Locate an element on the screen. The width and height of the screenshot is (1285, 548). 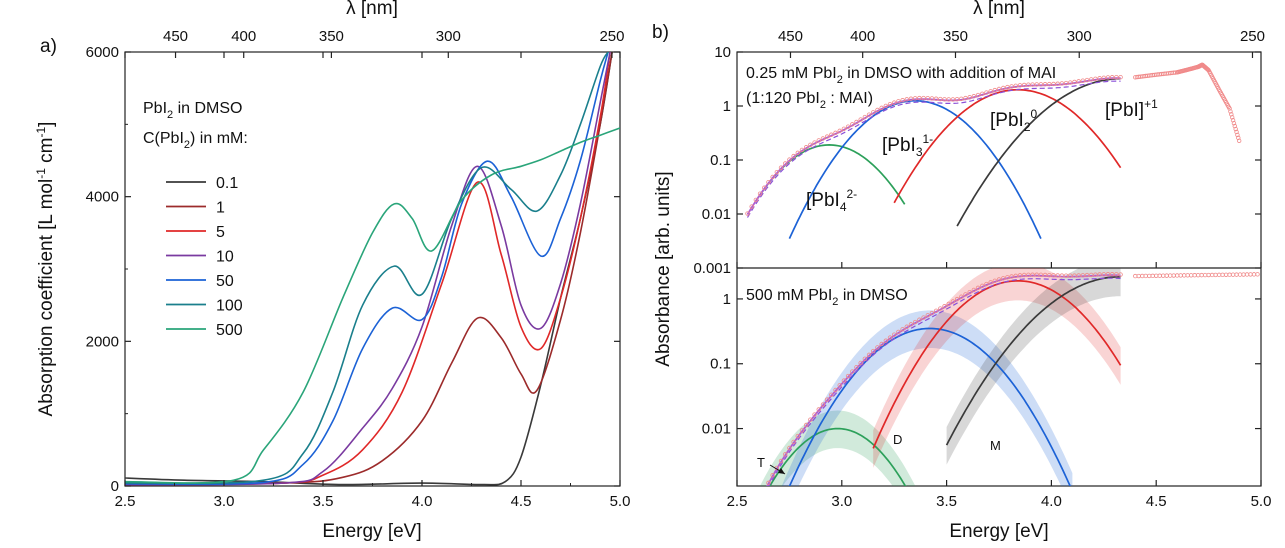
panel-b-top-axis-label: λ [nm] is located at coordinates (999, 9).